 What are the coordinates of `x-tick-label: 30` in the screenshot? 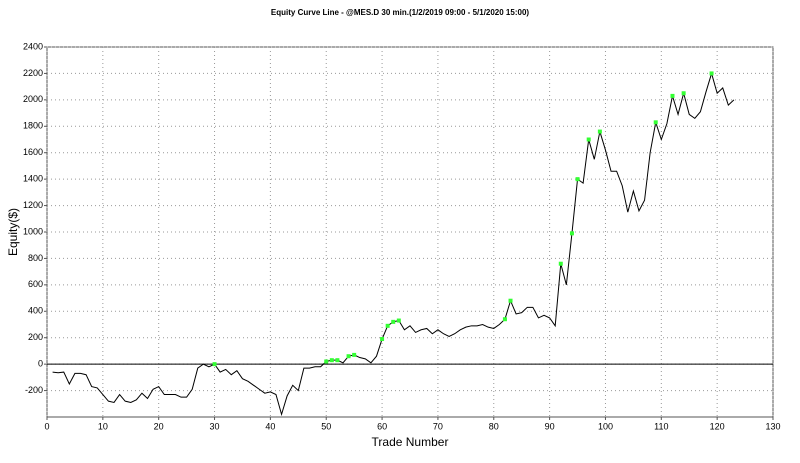 It's located at (215, 426).